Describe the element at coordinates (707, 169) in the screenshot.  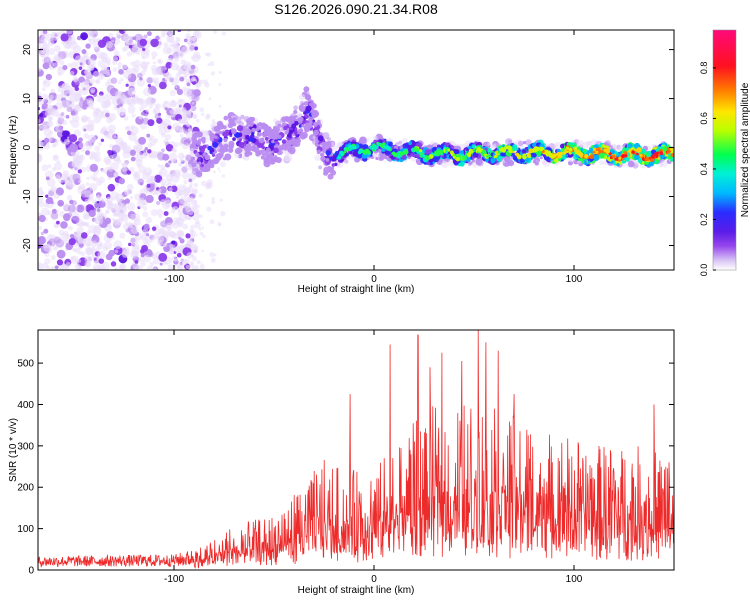
I see `colorbar-ticks: 0.0 0.2 0.4 0.6 0.8` at that location.